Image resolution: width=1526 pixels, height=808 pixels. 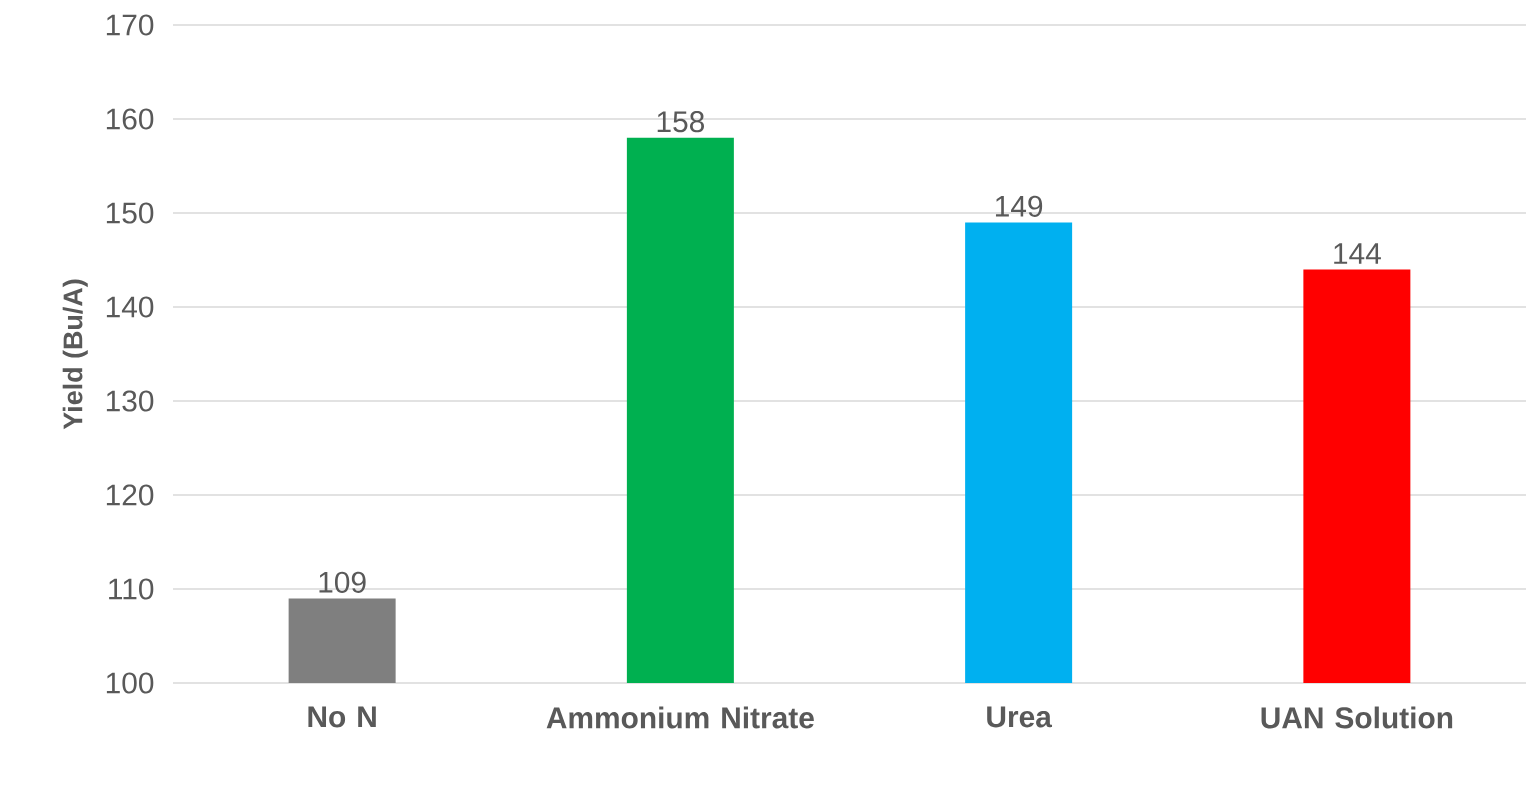 What do you see at coordinates (680, 717) in the screenshot?
I see `x-tick-label: Ammonium Nitrate` at bounding box center [680, 717].